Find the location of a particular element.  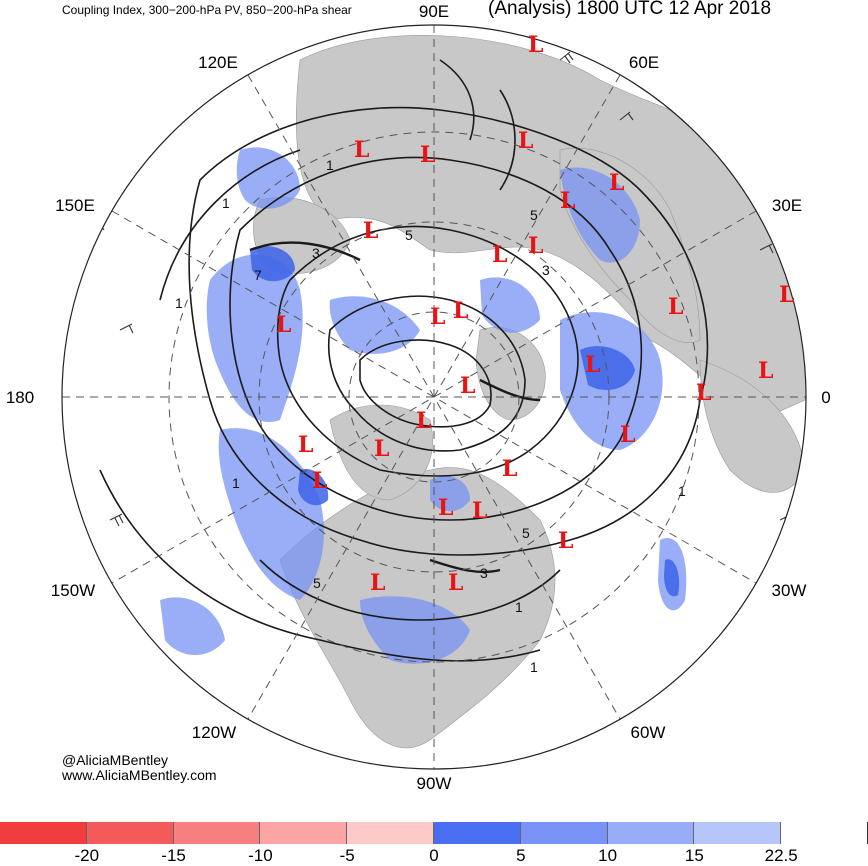

colorbar-tick-label: 22.5 is located at coordinates (781, 855).